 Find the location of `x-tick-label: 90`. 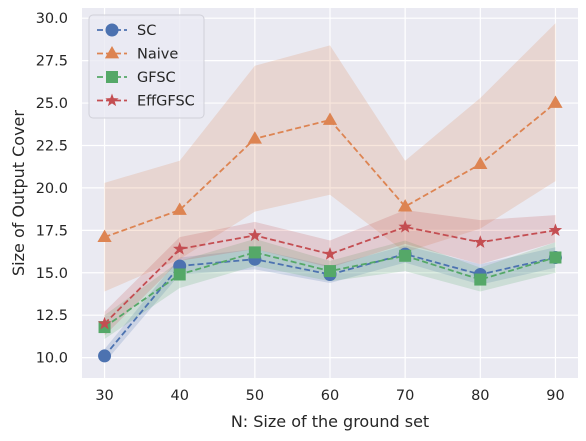

x-tick-label: 90 is located at coordinates (555, 396).